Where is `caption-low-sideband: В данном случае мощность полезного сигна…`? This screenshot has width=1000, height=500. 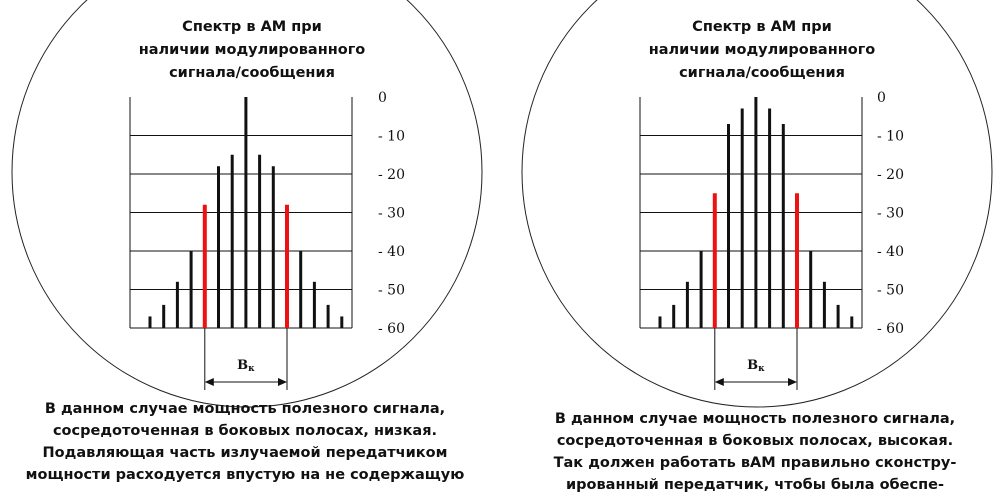
caption-low-sideband: В данном случае мощность полезного сигна… is located at coordinates (245, 442).